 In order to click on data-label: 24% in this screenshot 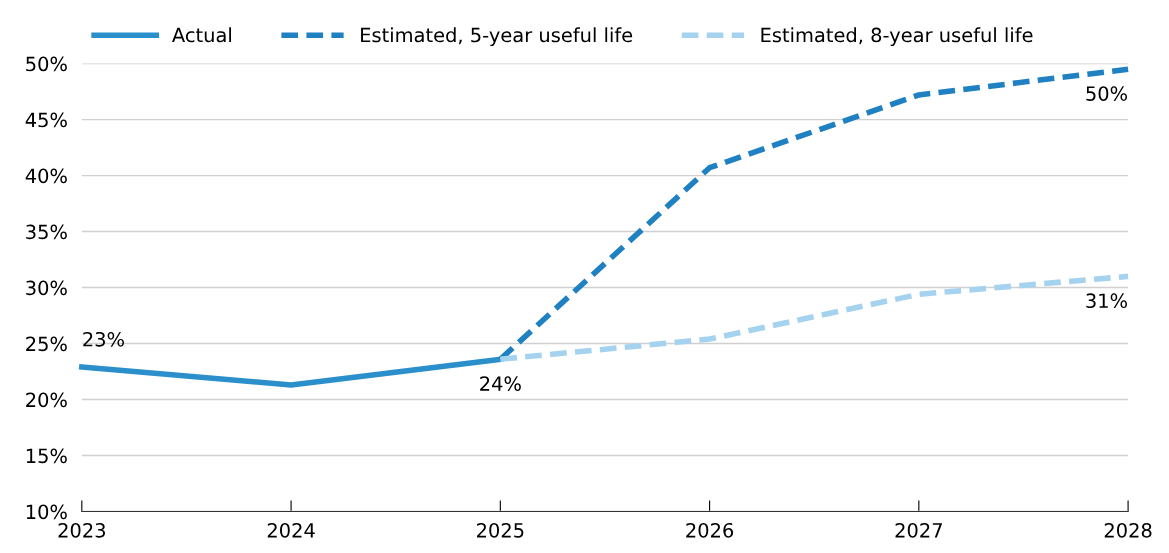, I will do `click(500, 383)`.